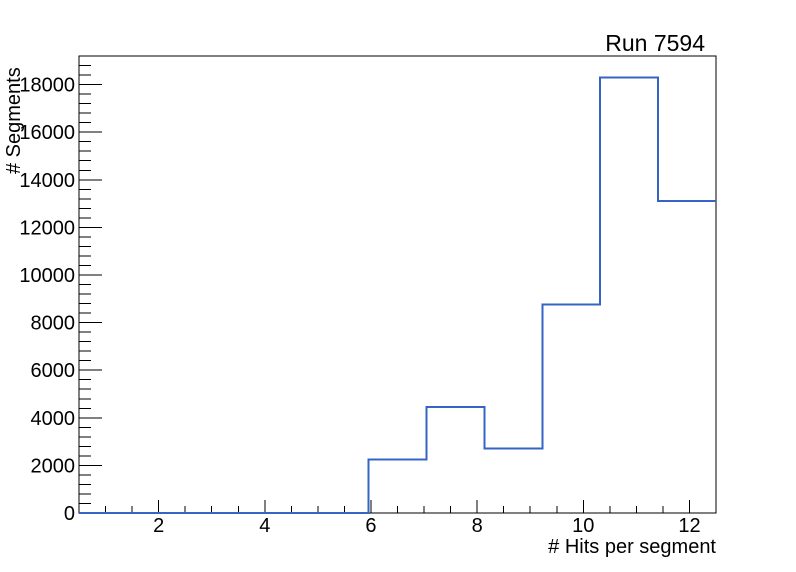 The image size is (796, 572). I want to click on x-tick-label: 6, so click(370, 526).